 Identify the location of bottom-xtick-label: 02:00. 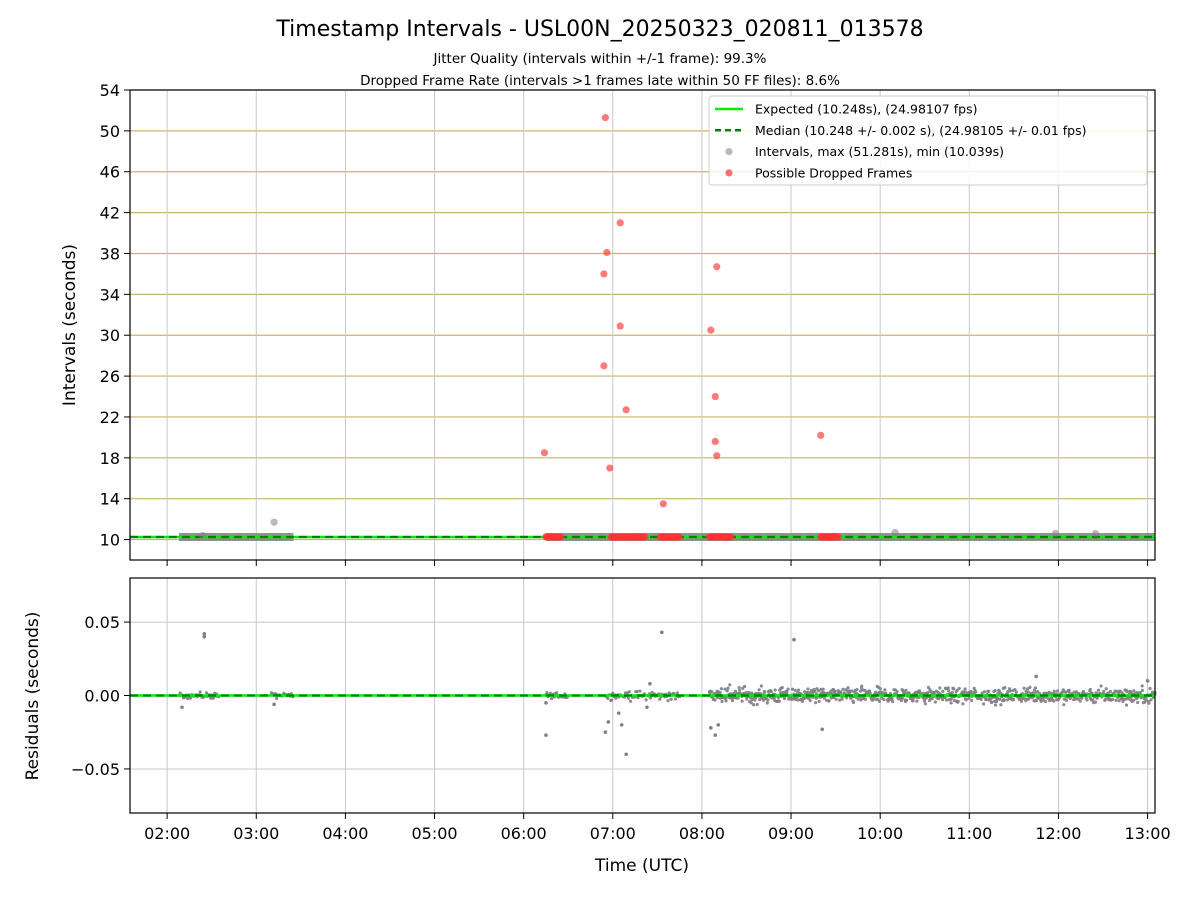
(167, 833).